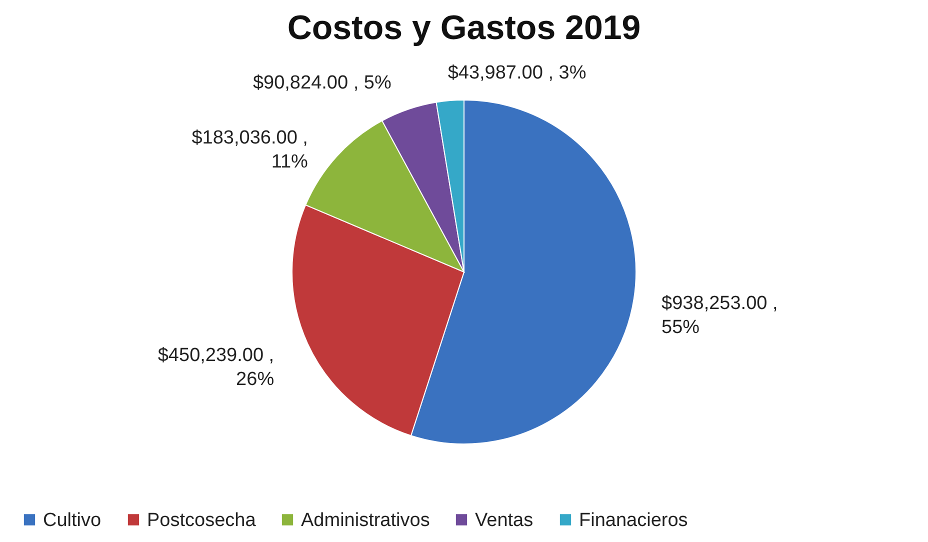 Image resolution: width=928 pixels, height=542 pixels. Describe the element at coordinates (216, 367) in the screenshot. I see `data-label: $450,239.00 , 26%` at that location.